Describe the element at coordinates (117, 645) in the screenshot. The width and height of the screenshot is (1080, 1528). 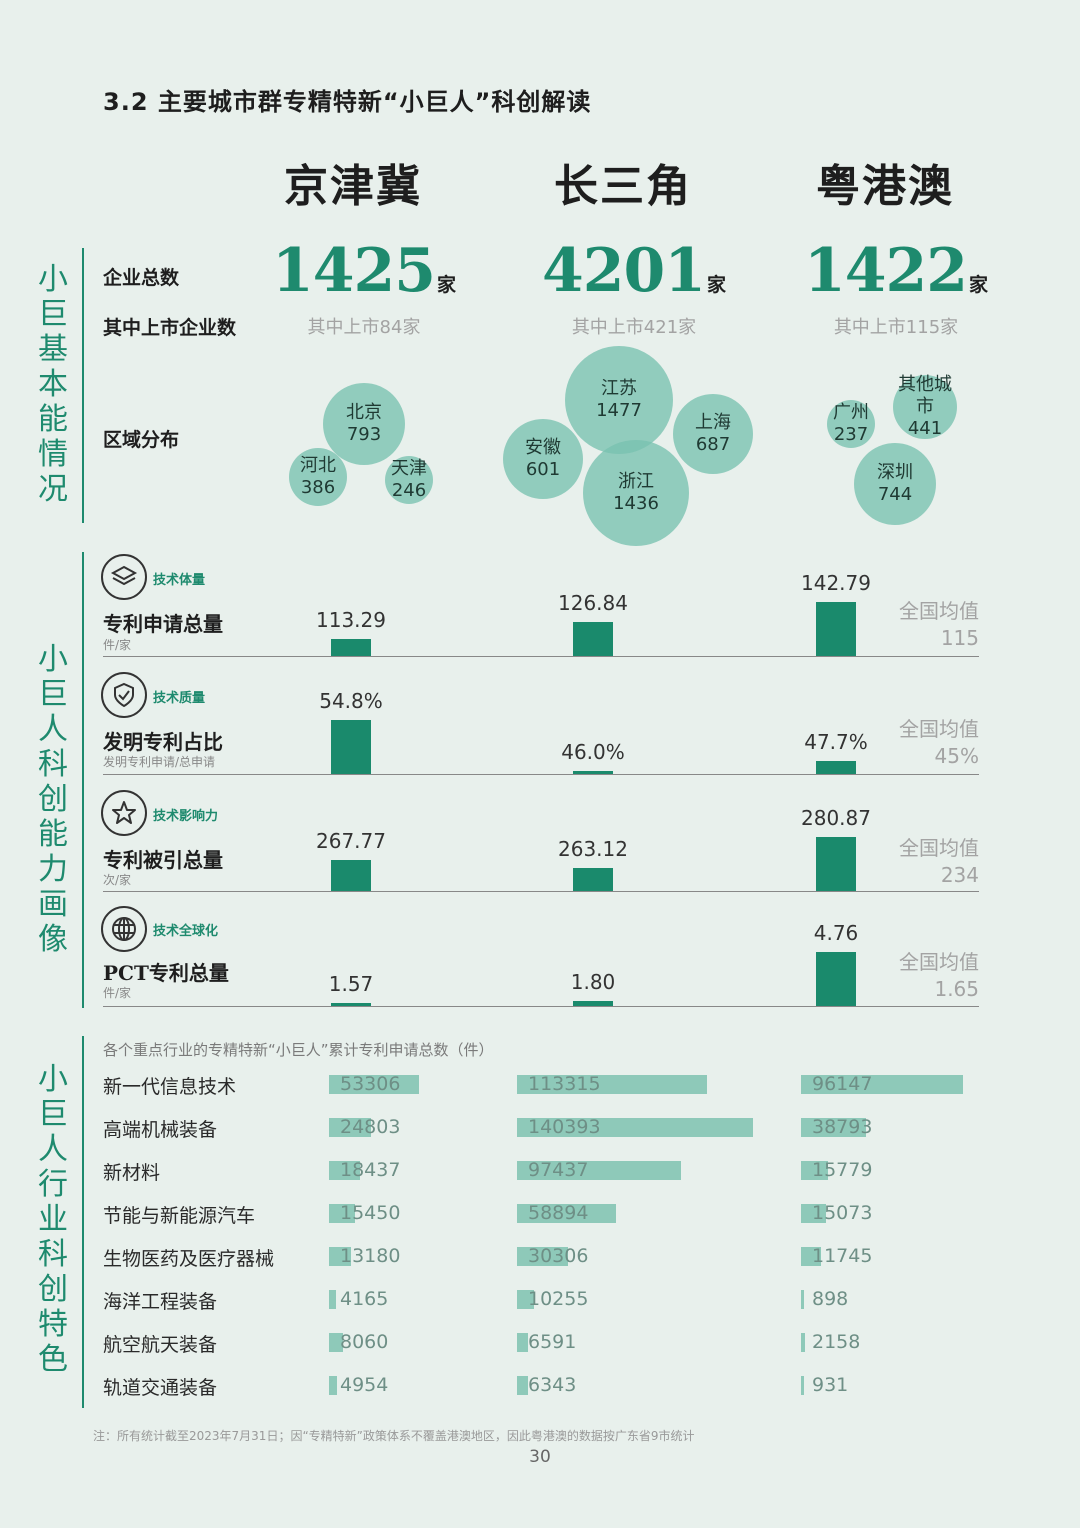
I see `metric-unit: 件/家` at that location.